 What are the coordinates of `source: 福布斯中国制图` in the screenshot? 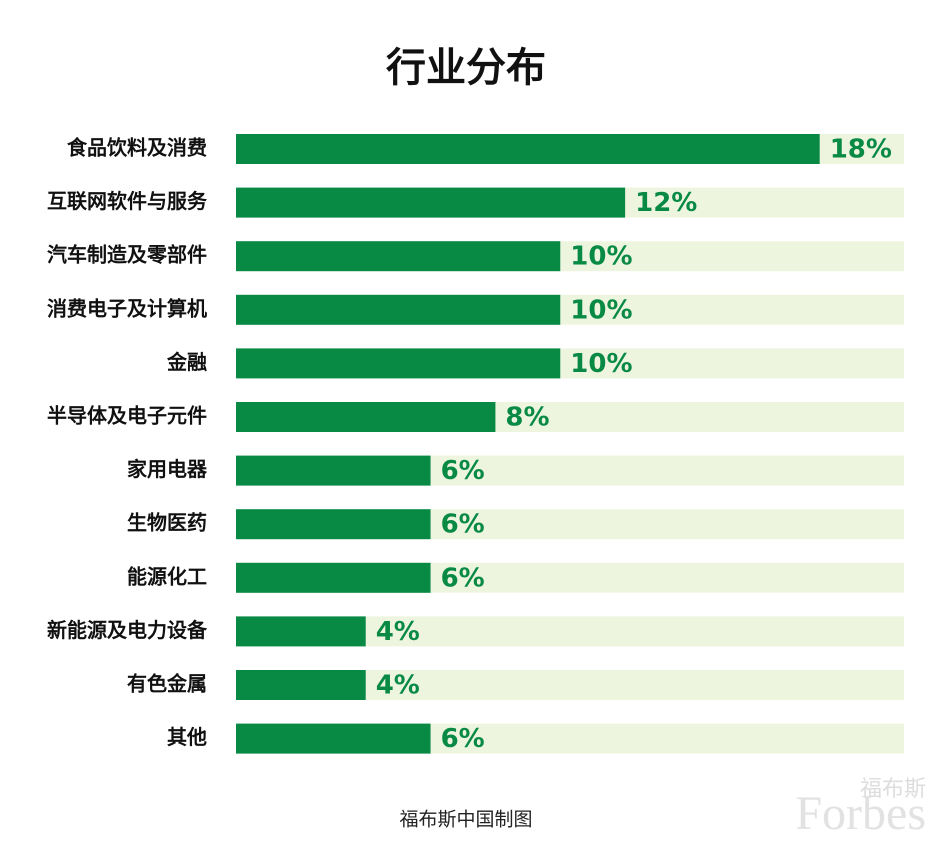 It's located at (465, 820).